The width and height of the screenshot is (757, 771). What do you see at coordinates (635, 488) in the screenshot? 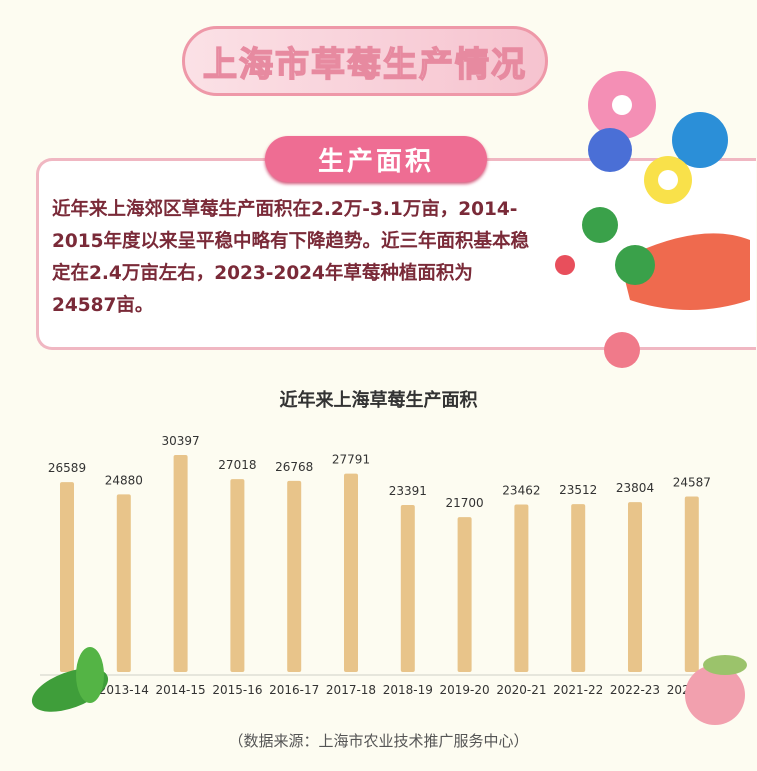
I see `data-label: 23804` at bounding box center [635, 488].